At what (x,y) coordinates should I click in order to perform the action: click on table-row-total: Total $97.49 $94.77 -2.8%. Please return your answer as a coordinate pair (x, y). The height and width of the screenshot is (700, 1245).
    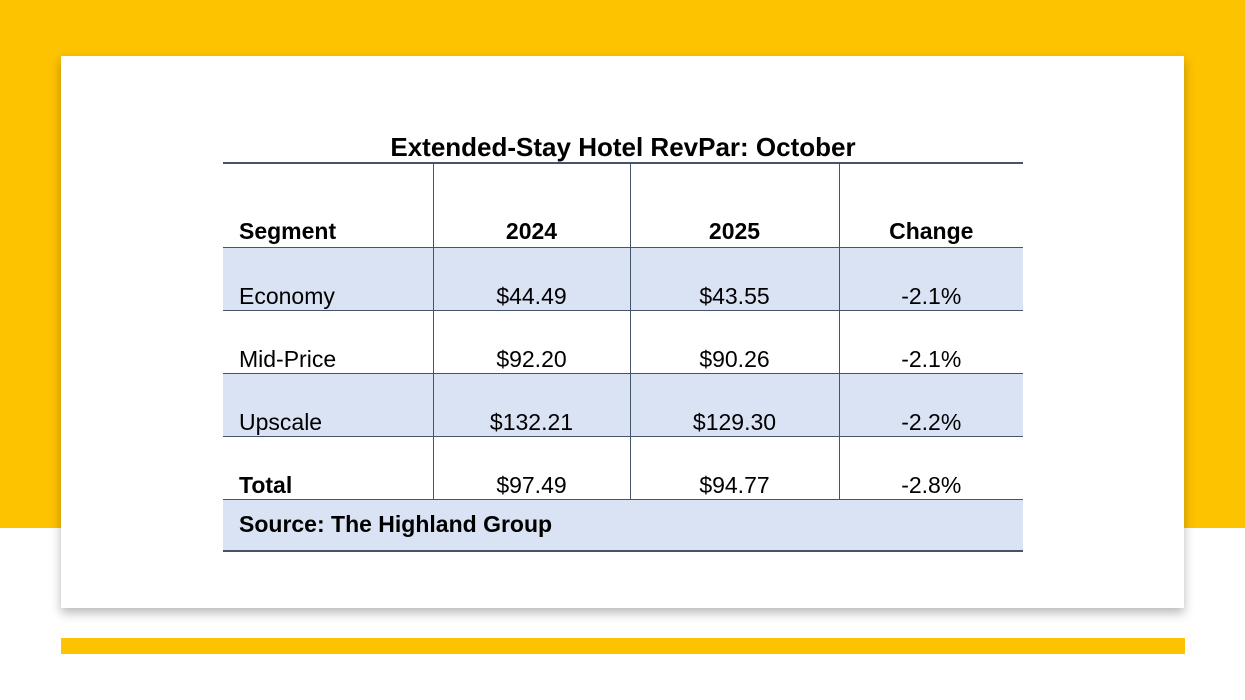
    Looking at the image, I should click on (623, 467).